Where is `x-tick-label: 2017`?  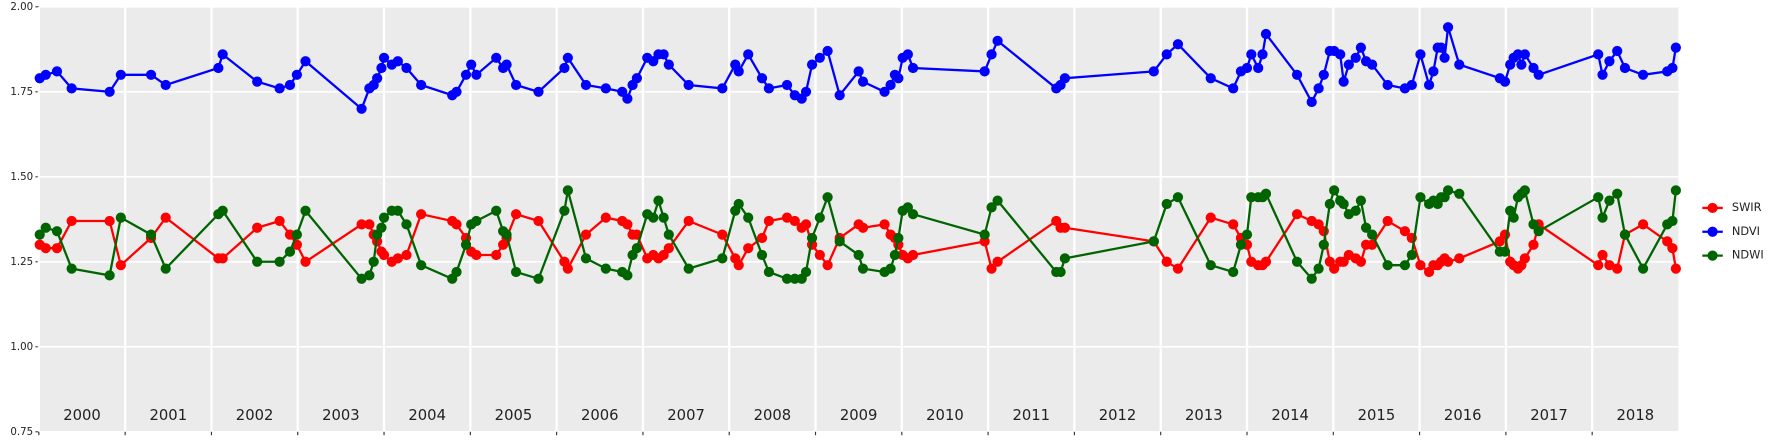
x-tick-label: 2017 is located at coordinates (1549, 415).